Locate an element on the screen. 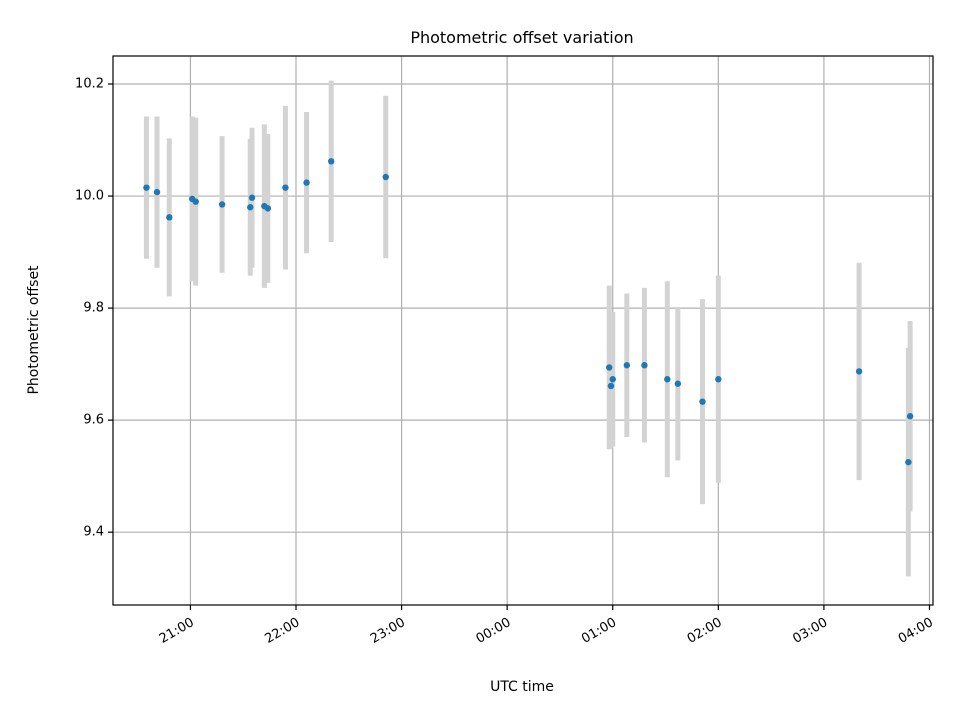 Image resolution: width=960 pixels, height=720 pixels. y-tick-label: 9.6 is located at coordinates (93, 420).